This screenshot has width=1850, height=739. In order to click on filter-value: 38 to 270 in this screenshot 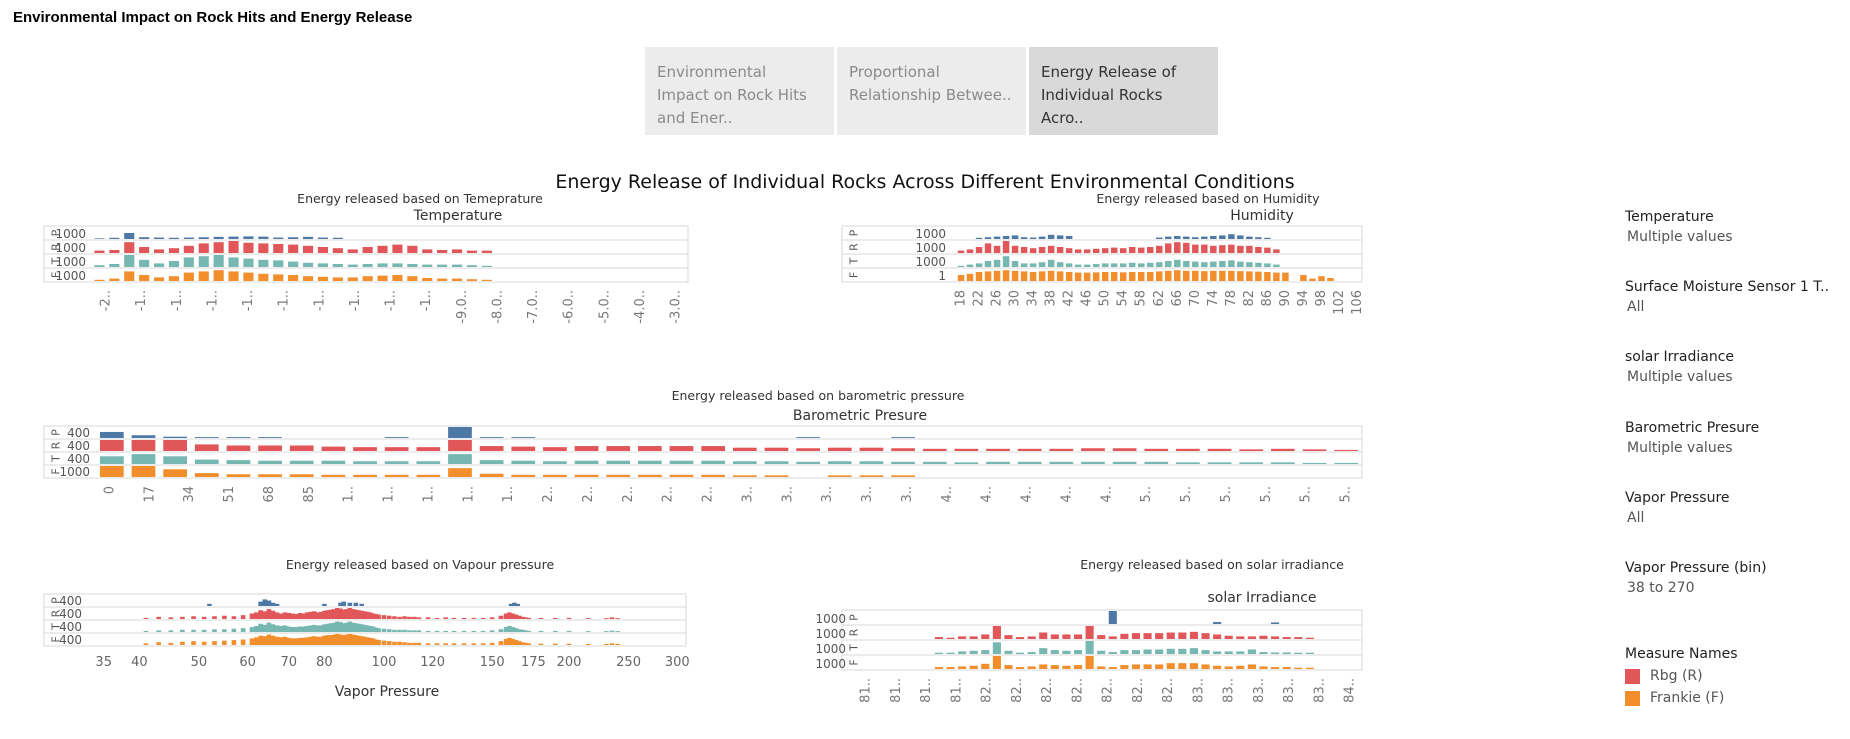, I will do `click(1661, 588)`.